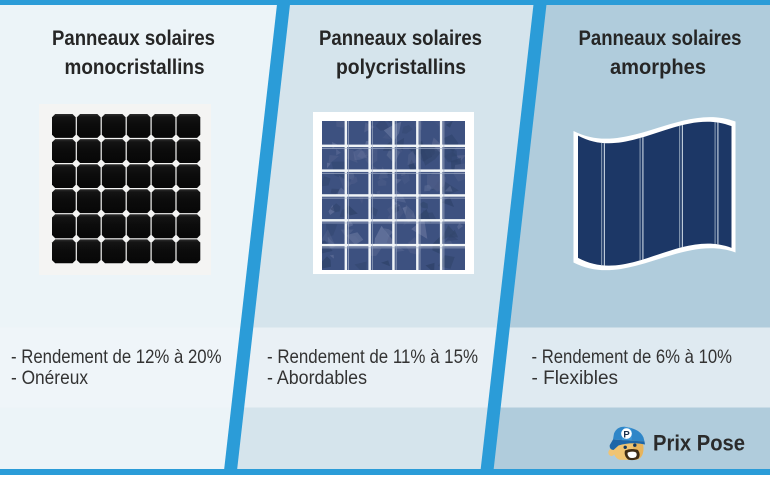 This screenshot has width=770, height=480. I want to click on svg-text: amorphes, so click(658, 67).